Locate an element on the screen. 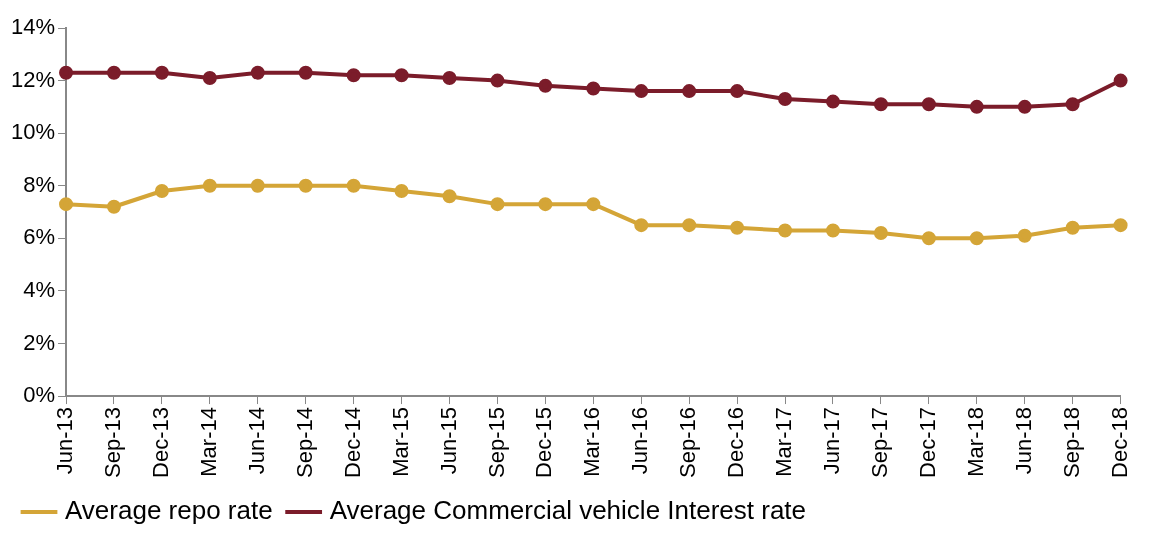 The width and height of the screenshot is (1158, 543). legend-label: Average repo rate is located at coordinates (169, 510).